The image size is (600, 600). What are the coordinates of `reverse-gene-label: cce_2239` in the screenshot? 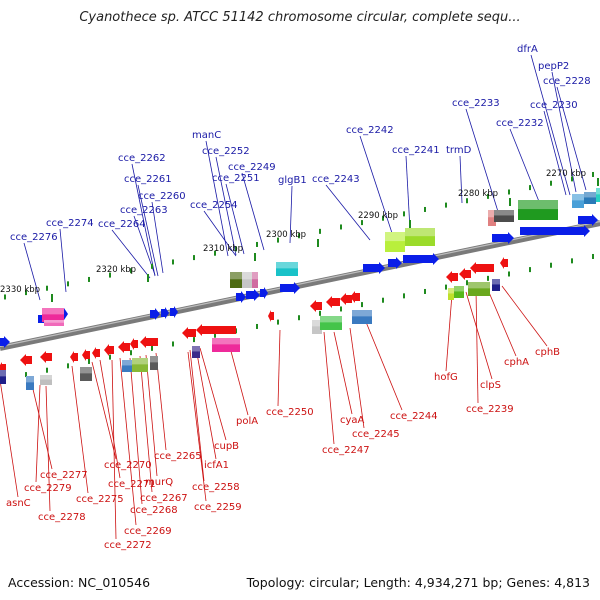 It's located at (490, 409).